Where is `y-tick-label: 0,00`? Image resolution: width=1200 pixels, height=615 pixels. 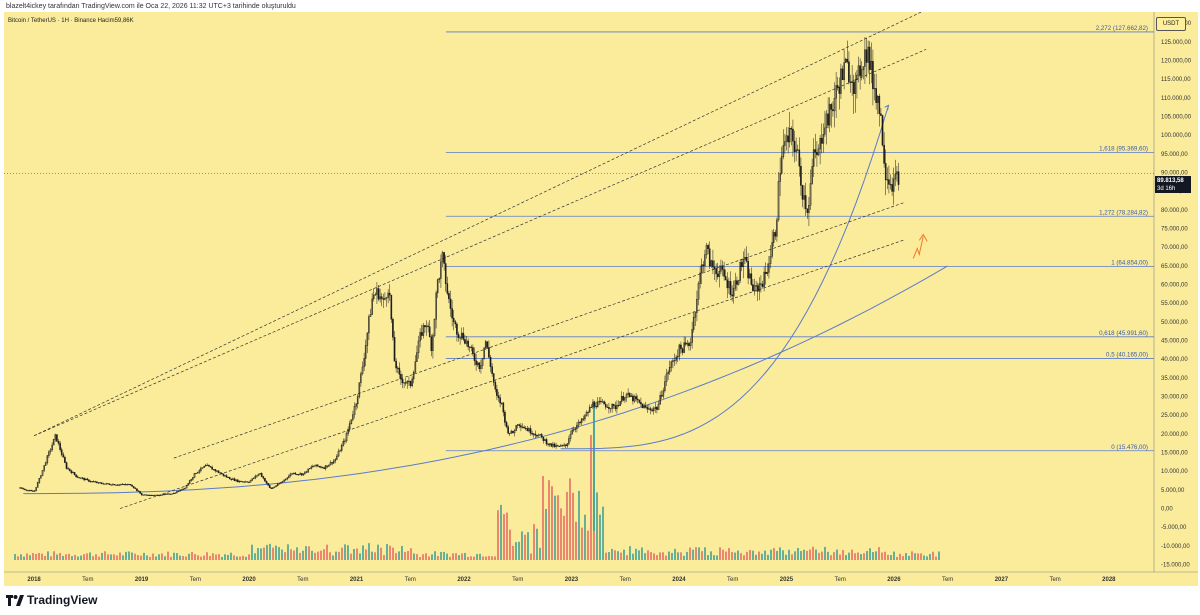 y-tick-label: 0,00 is located at coordinates (1167, 510).